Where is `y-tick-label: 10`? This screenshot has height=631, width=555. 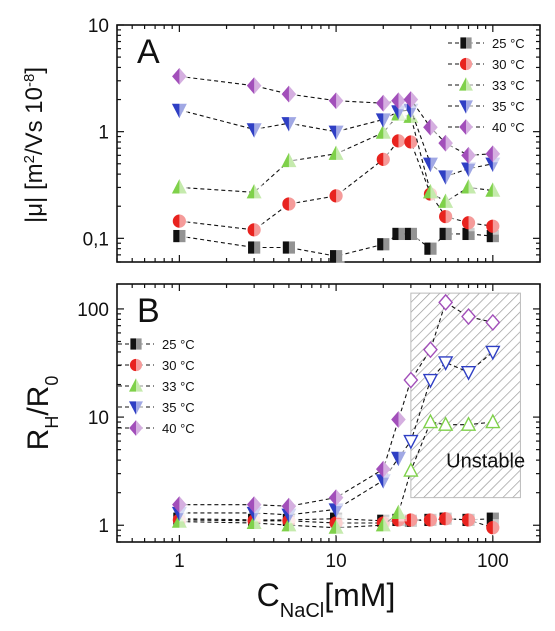
y-tick-label: 10 is located at coordinates (98, 26).